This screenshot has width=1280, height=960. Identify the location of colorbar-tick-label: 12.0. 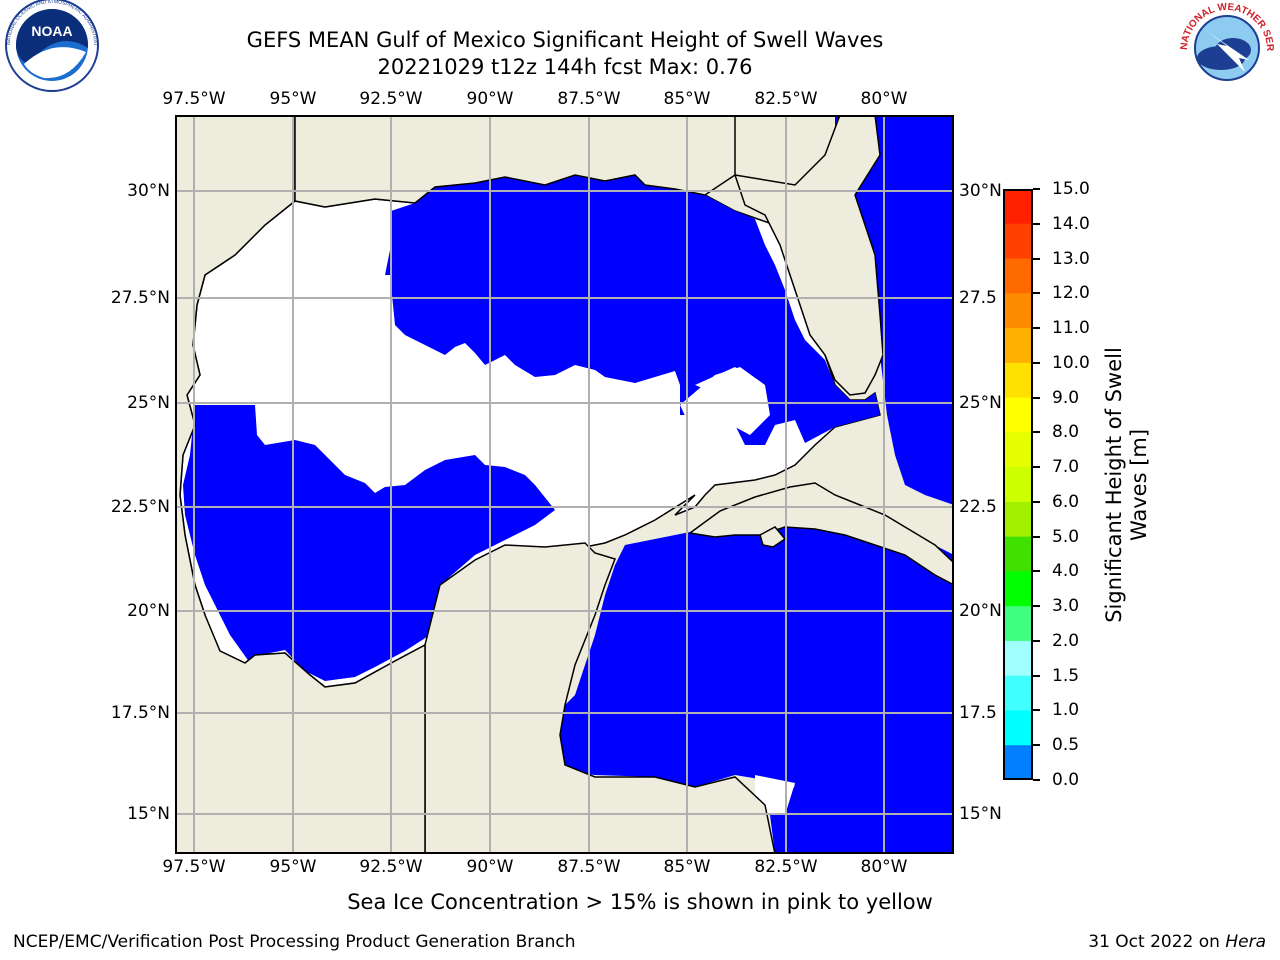
(1071, 293).